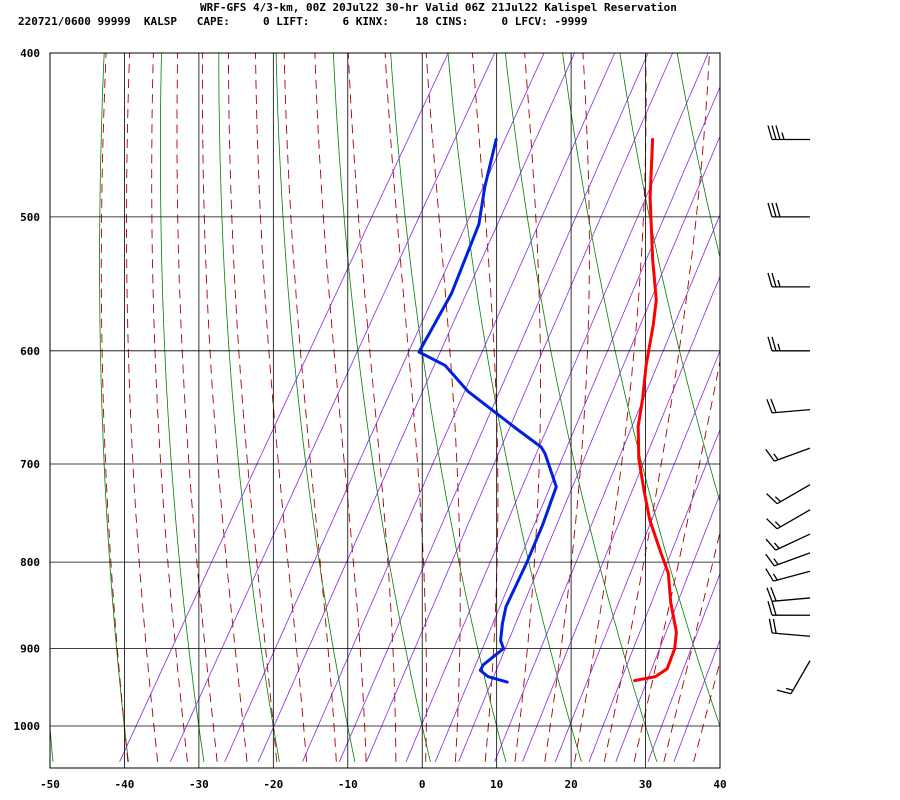 The width and height of the screenshot is (900, 800). Describe the element at coordinates (125, 784) in the screenshot. I see `x-tick-label: -40` at that location.